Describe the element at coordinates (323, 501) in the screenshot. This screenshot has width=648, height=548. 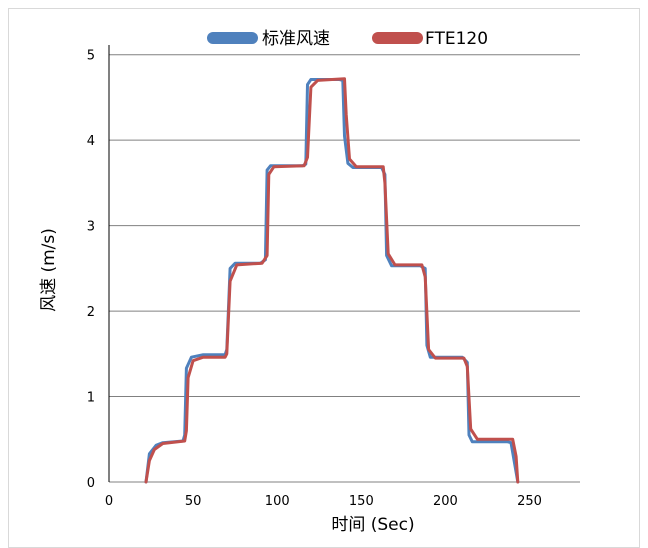
I see `x-tick-labels: 0 50 100 150 200 250` at that location.